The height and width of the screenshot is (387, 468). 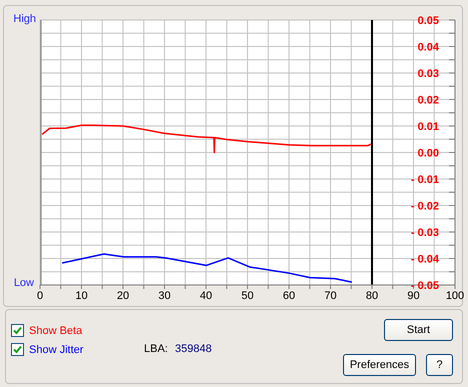 I want to click on x-tick-label: 100, so click(x=455, y=296).